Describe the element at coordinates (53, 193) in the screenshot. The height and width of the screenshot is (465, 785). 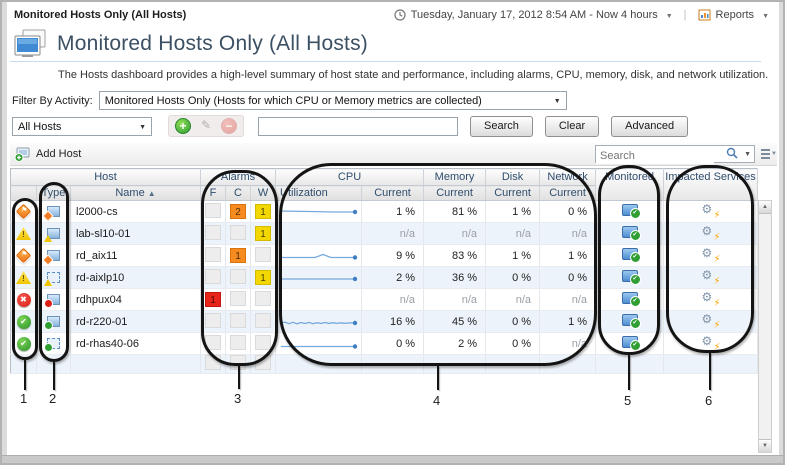
I see `col-type: Type` at that location.